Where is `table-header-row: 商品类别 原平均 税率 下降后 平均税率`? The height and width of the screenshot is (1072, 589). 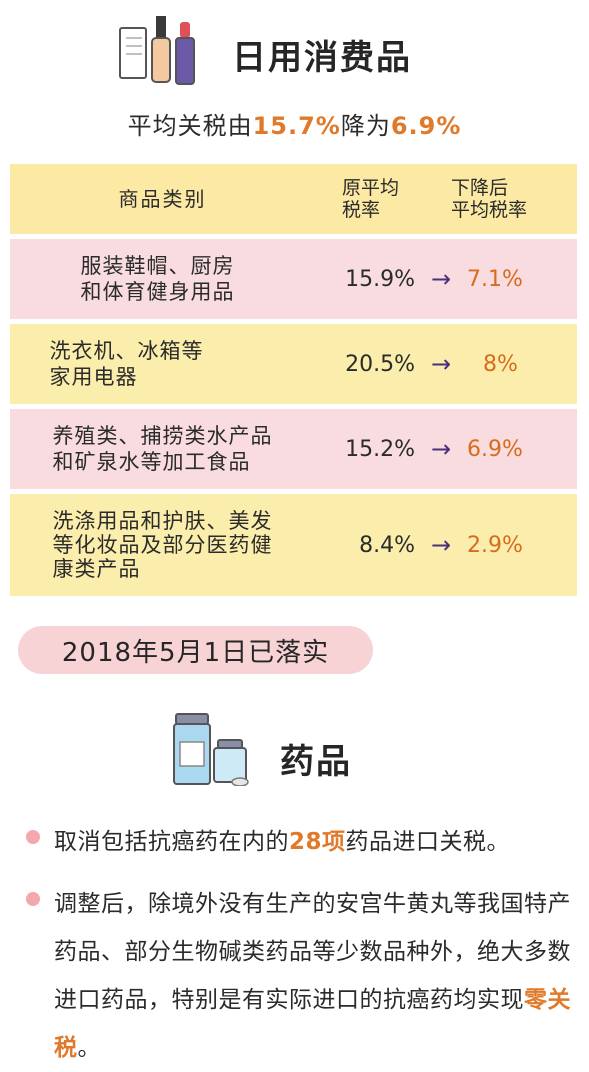
table-header-row: 商品类别 原平均 税率 下降后 平均税率 is located at coordinates (293, 199).